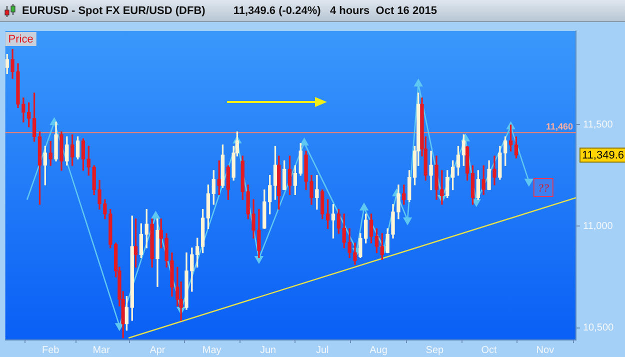 The width and height of the screenshot is (625, 357). What do you see at coordinates (212, 350) in the screenshot?
I see `x-tick-label: May` at bounding box center [212, 350].